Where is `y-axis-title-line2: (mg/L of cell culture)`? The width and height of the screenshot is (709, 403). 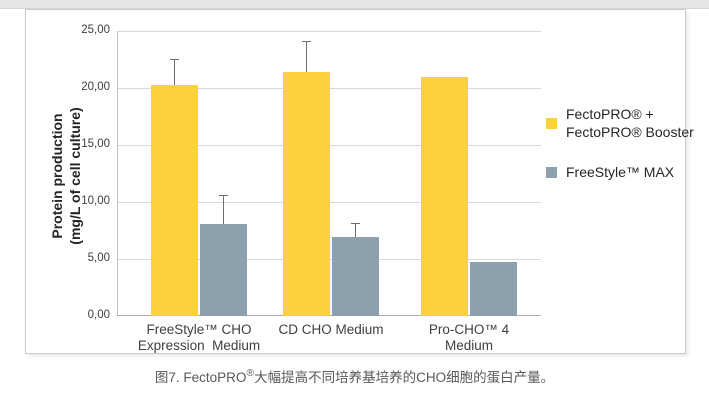
y-axis-title-line2: (mg/L of cell culture) is located at coordinates (75, 176).